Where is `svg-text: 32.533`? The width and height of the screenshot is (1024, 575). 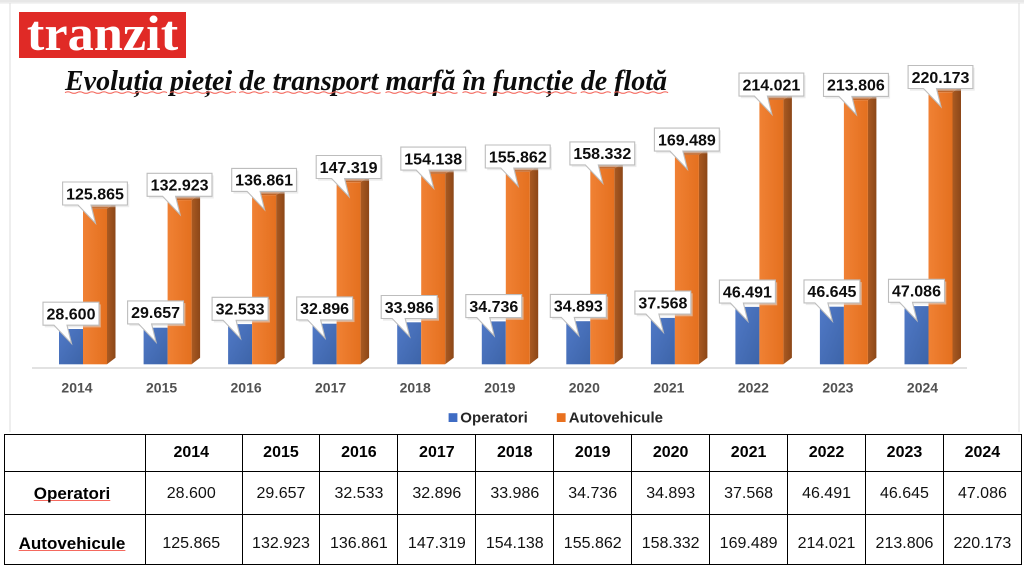 svg-text: 32.533 is located at coordinates (240, 310).